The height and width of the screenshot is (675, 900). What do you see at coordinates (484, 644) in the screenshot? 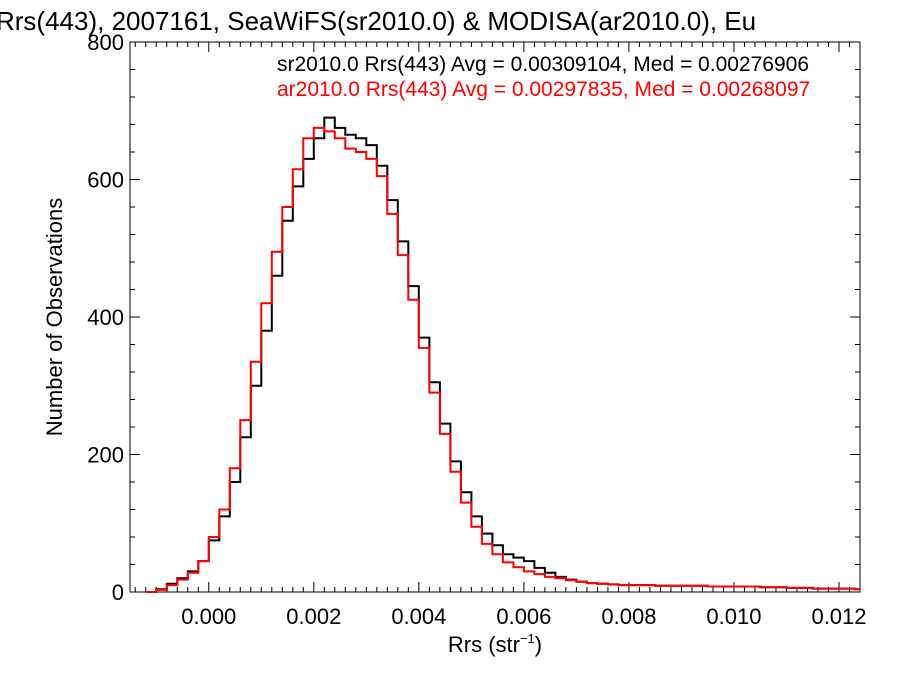
I see `x-axis-label-main: Rrs (str` at bounding box center [484, 644].